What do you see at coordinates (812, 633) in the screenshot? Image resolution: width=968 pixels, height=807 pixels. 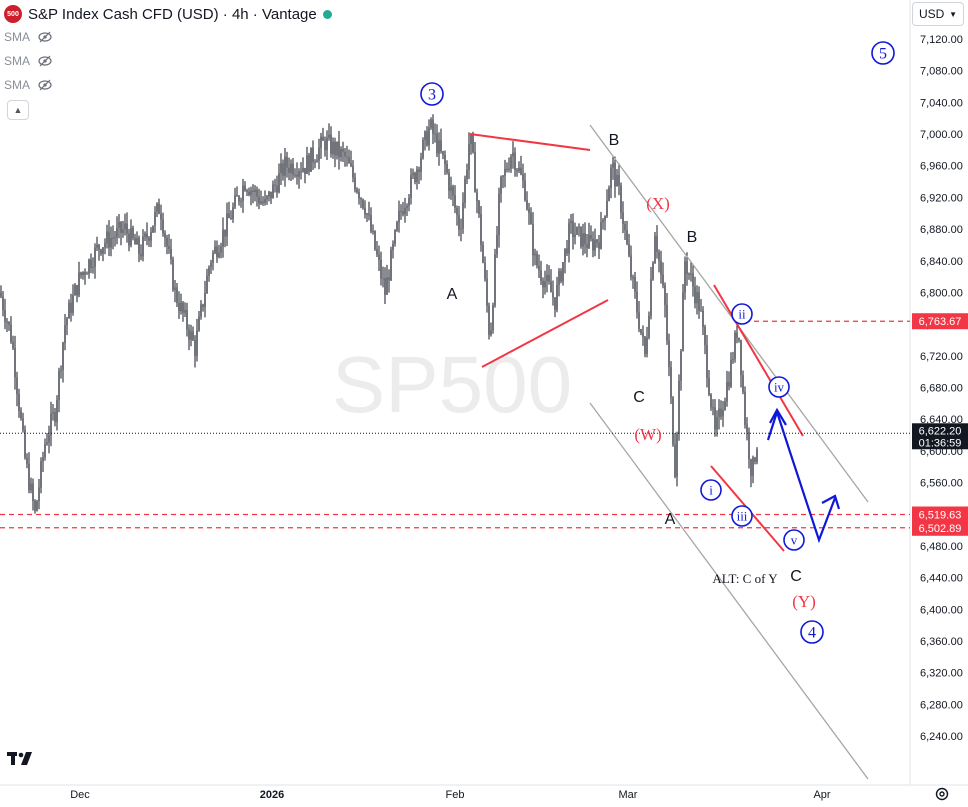 I see `wave-label: 4` at bounding box center [812, 633].